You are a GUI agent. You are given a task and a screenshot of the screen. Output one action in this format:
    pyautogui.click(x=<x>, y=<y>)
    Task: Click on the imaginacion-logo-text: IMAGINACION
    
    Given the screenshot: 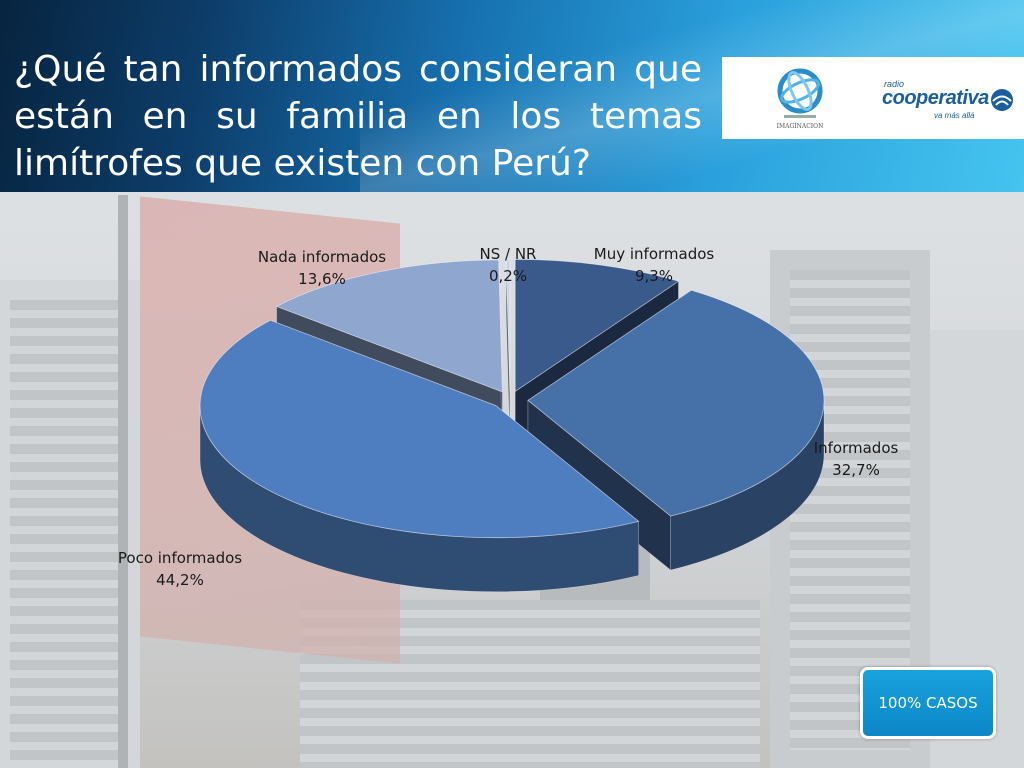 What is the action you would take?
    pyautogui.click(x=800, y=126)
    